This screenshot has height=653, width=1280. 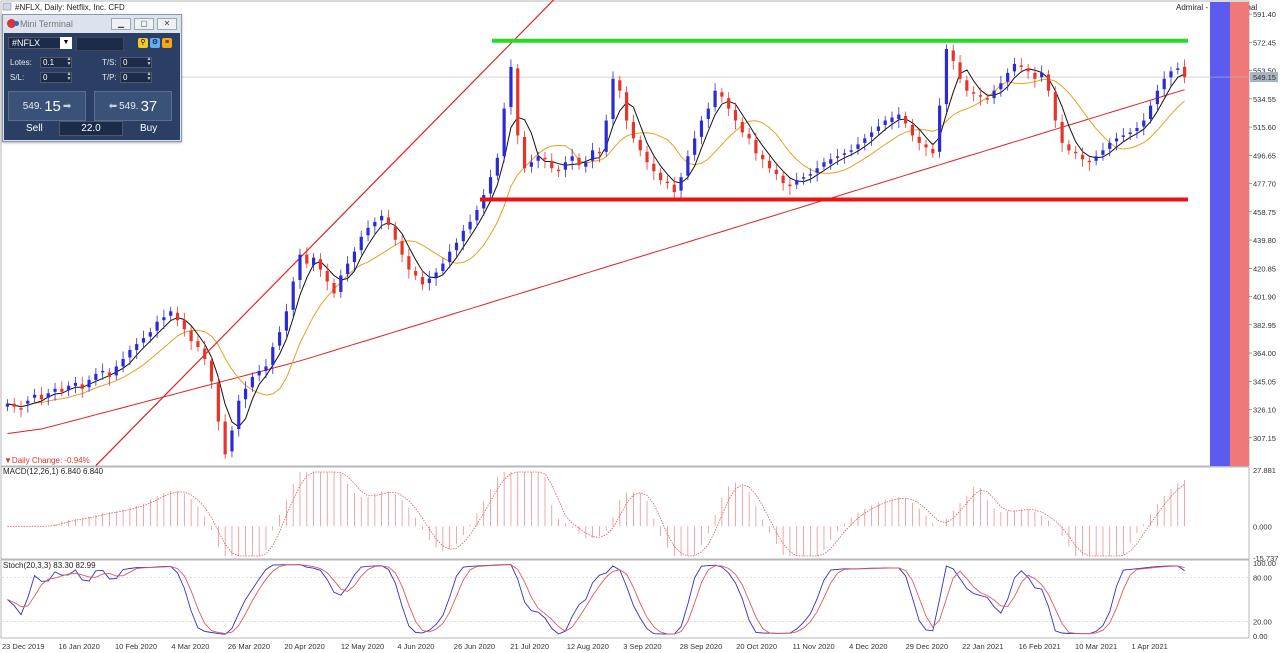 I want to click on mini-terminal-titlebar: Mini Terminal ▁ ▢ ✕, so click(x=92, y=23).